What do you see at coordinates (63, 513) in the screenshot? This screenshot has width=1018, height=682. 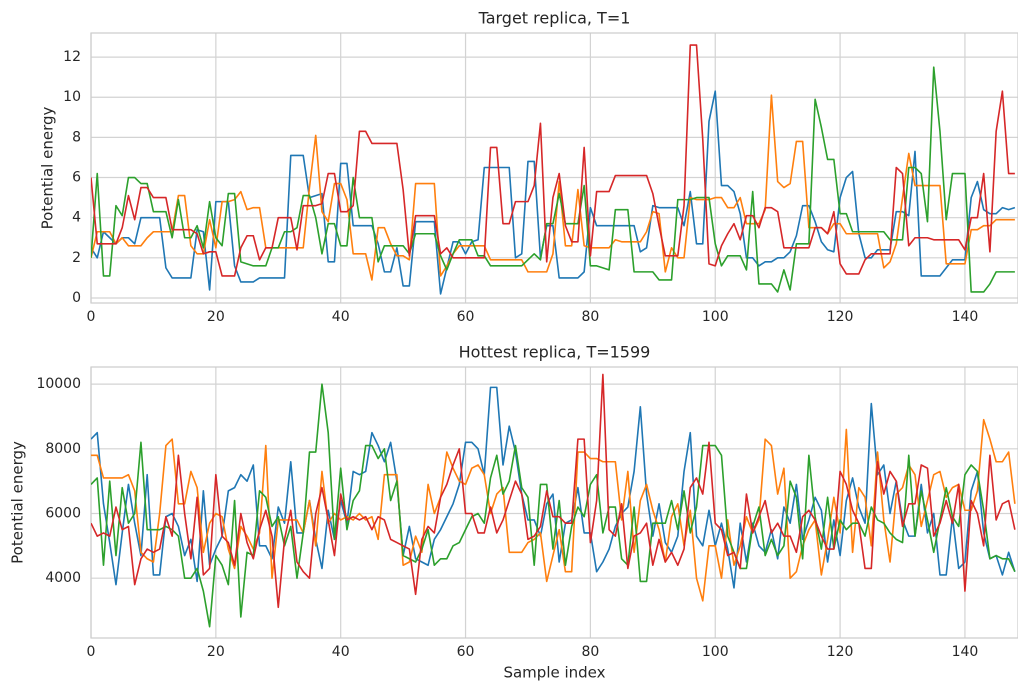 I see `y-tick-label: 6000` at bounding box center [63, 513].